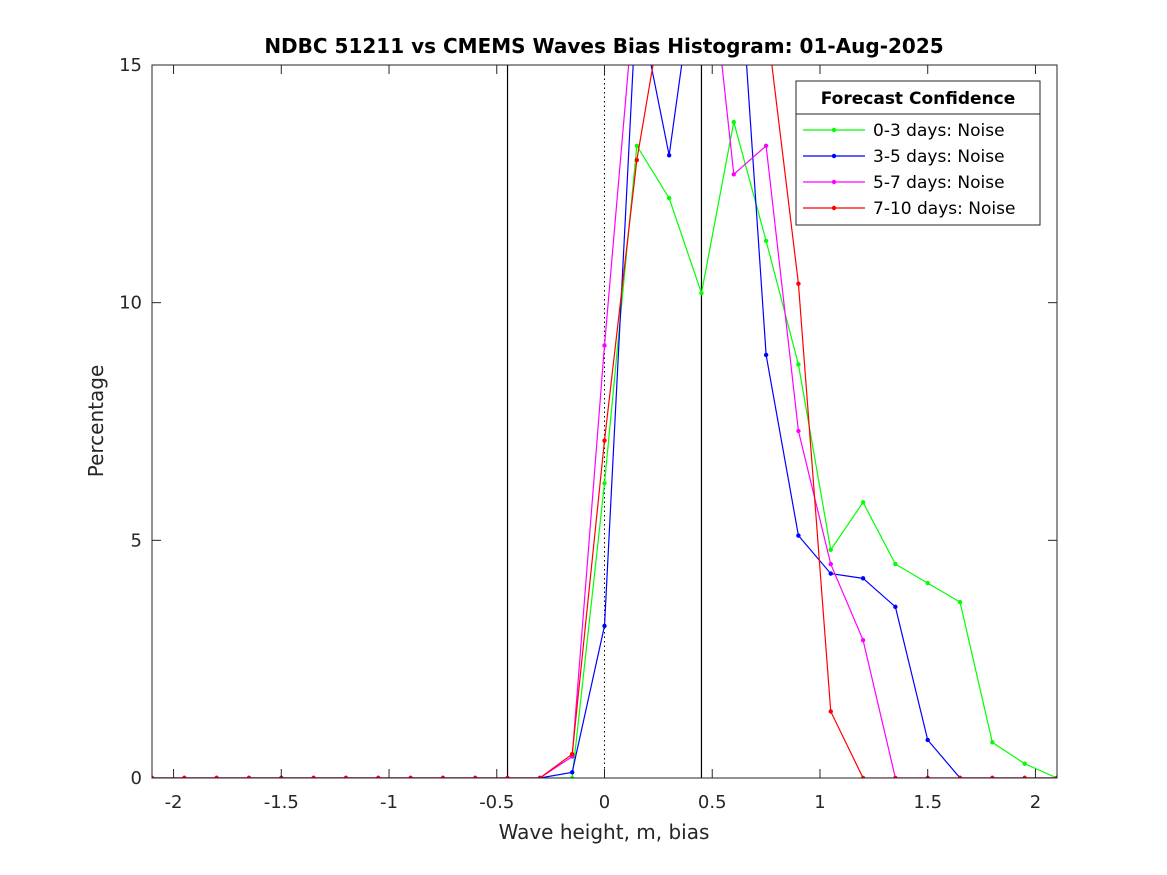  What do you see at coordinates (819, 802) in the screenshot?
I see `x-tick-label: 1` at bounding box center [819, 802].